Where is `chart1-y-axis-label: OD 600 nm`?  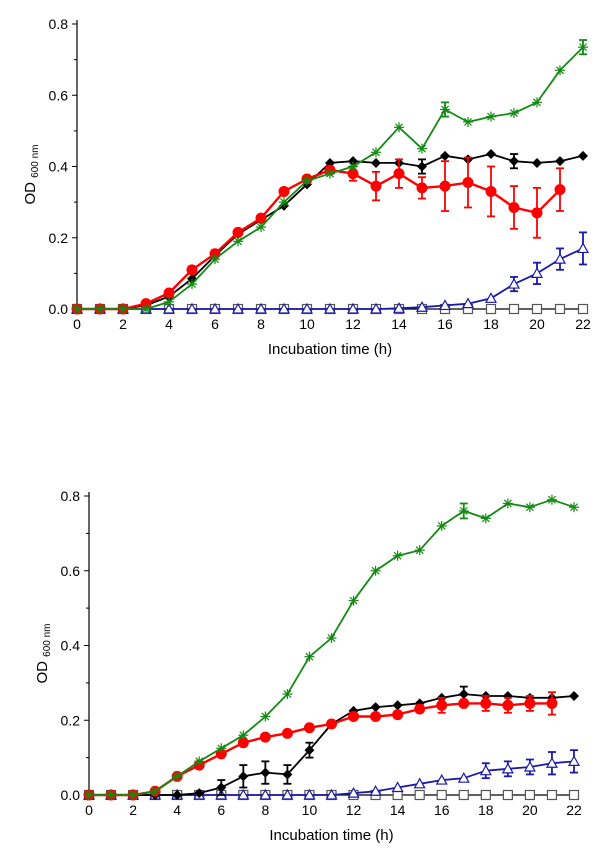 chart1-y-axis-label: OD 600 nm is located at coordinates (43, 653).